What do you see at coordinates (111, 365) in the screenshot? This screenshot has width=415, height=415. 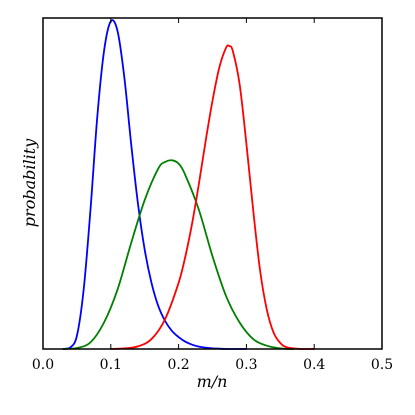 I see `x-tick-label-1: 0.1` at bounding box center [111, 365].